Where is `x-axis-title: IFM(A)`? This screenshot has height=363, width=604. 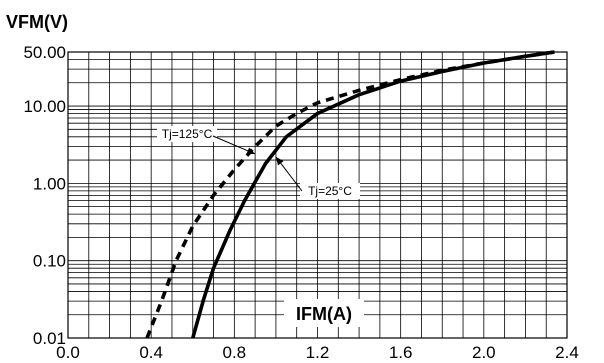 x-axis-title: IFM(A) is located at coordinates (324, 314).